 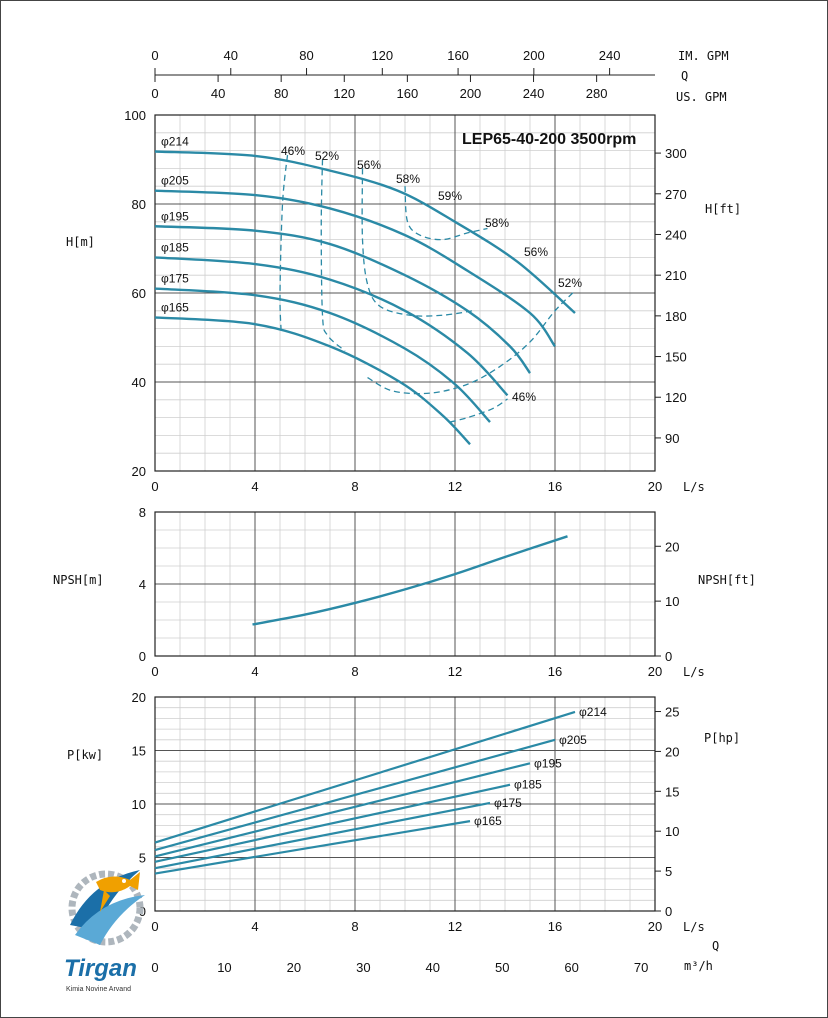 I want to click on usgpm-axis-label: US. GPM, so click(x=701, y=97).